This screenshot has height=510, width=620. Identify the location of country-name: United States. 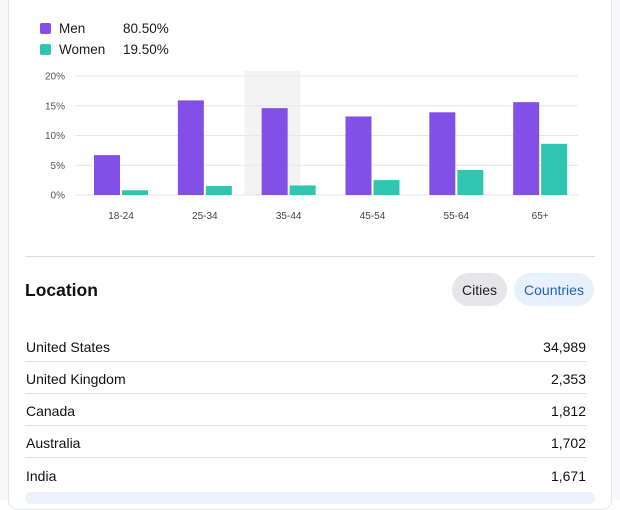
(68, 347).